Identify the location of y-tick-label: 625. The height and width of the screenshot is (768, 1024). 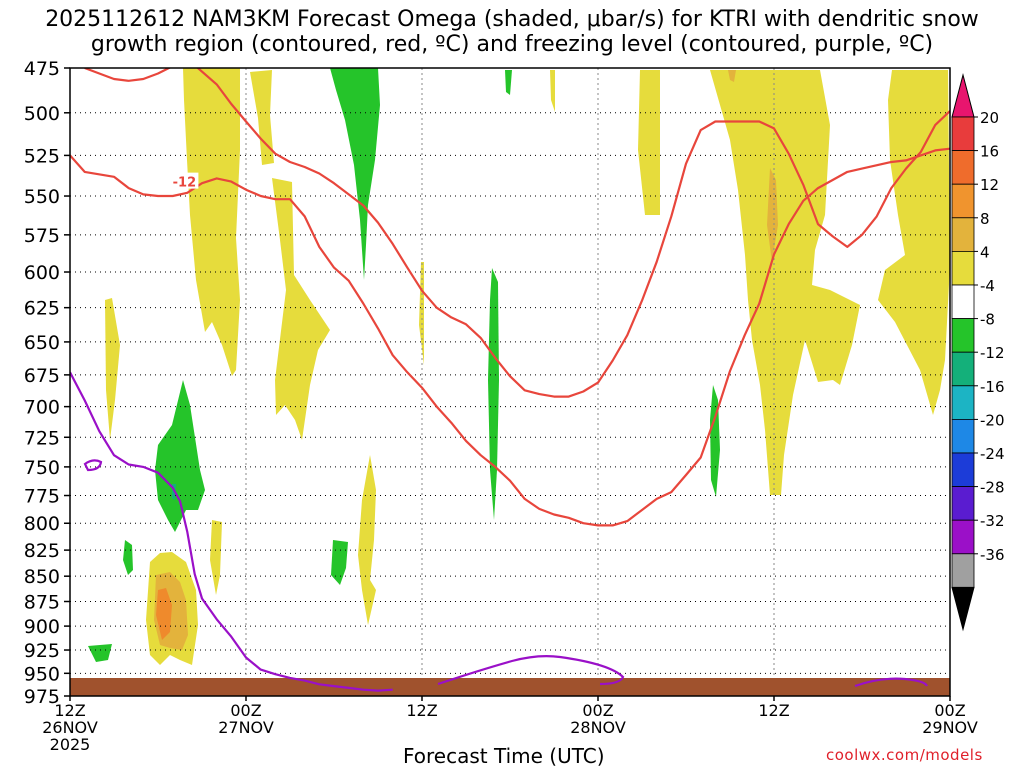
(42, 309).